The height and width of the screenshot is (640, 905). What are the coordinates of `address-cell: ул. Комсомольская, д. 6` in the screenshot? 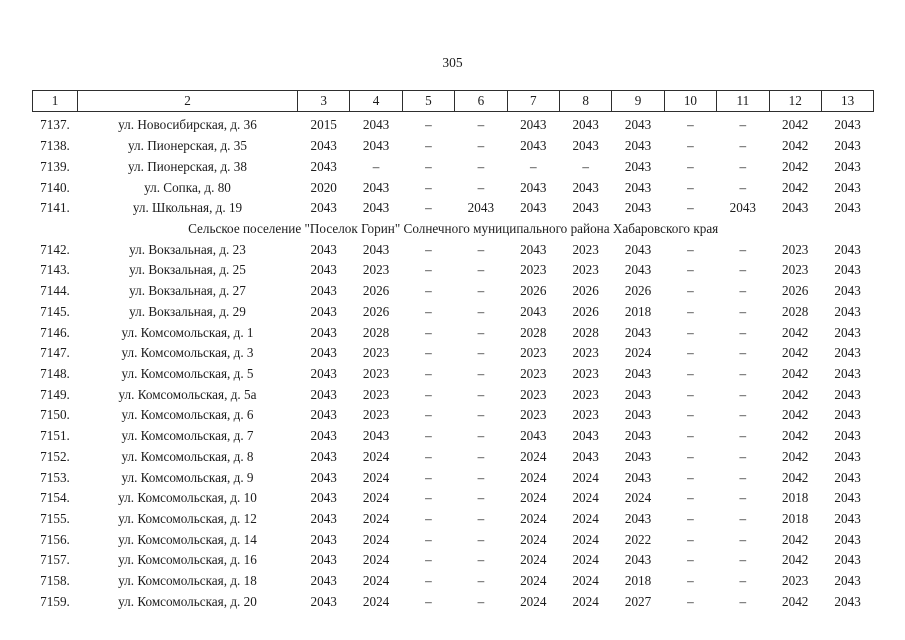 It's located at (187, 415).